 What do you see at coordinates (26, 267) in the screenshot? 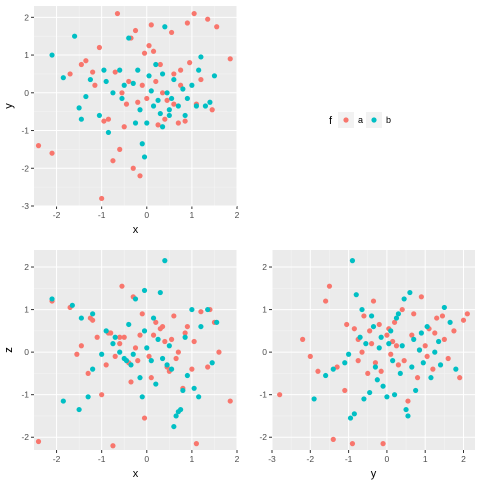
I see `y-tick-label: 2` at bounding box center [26, 267].